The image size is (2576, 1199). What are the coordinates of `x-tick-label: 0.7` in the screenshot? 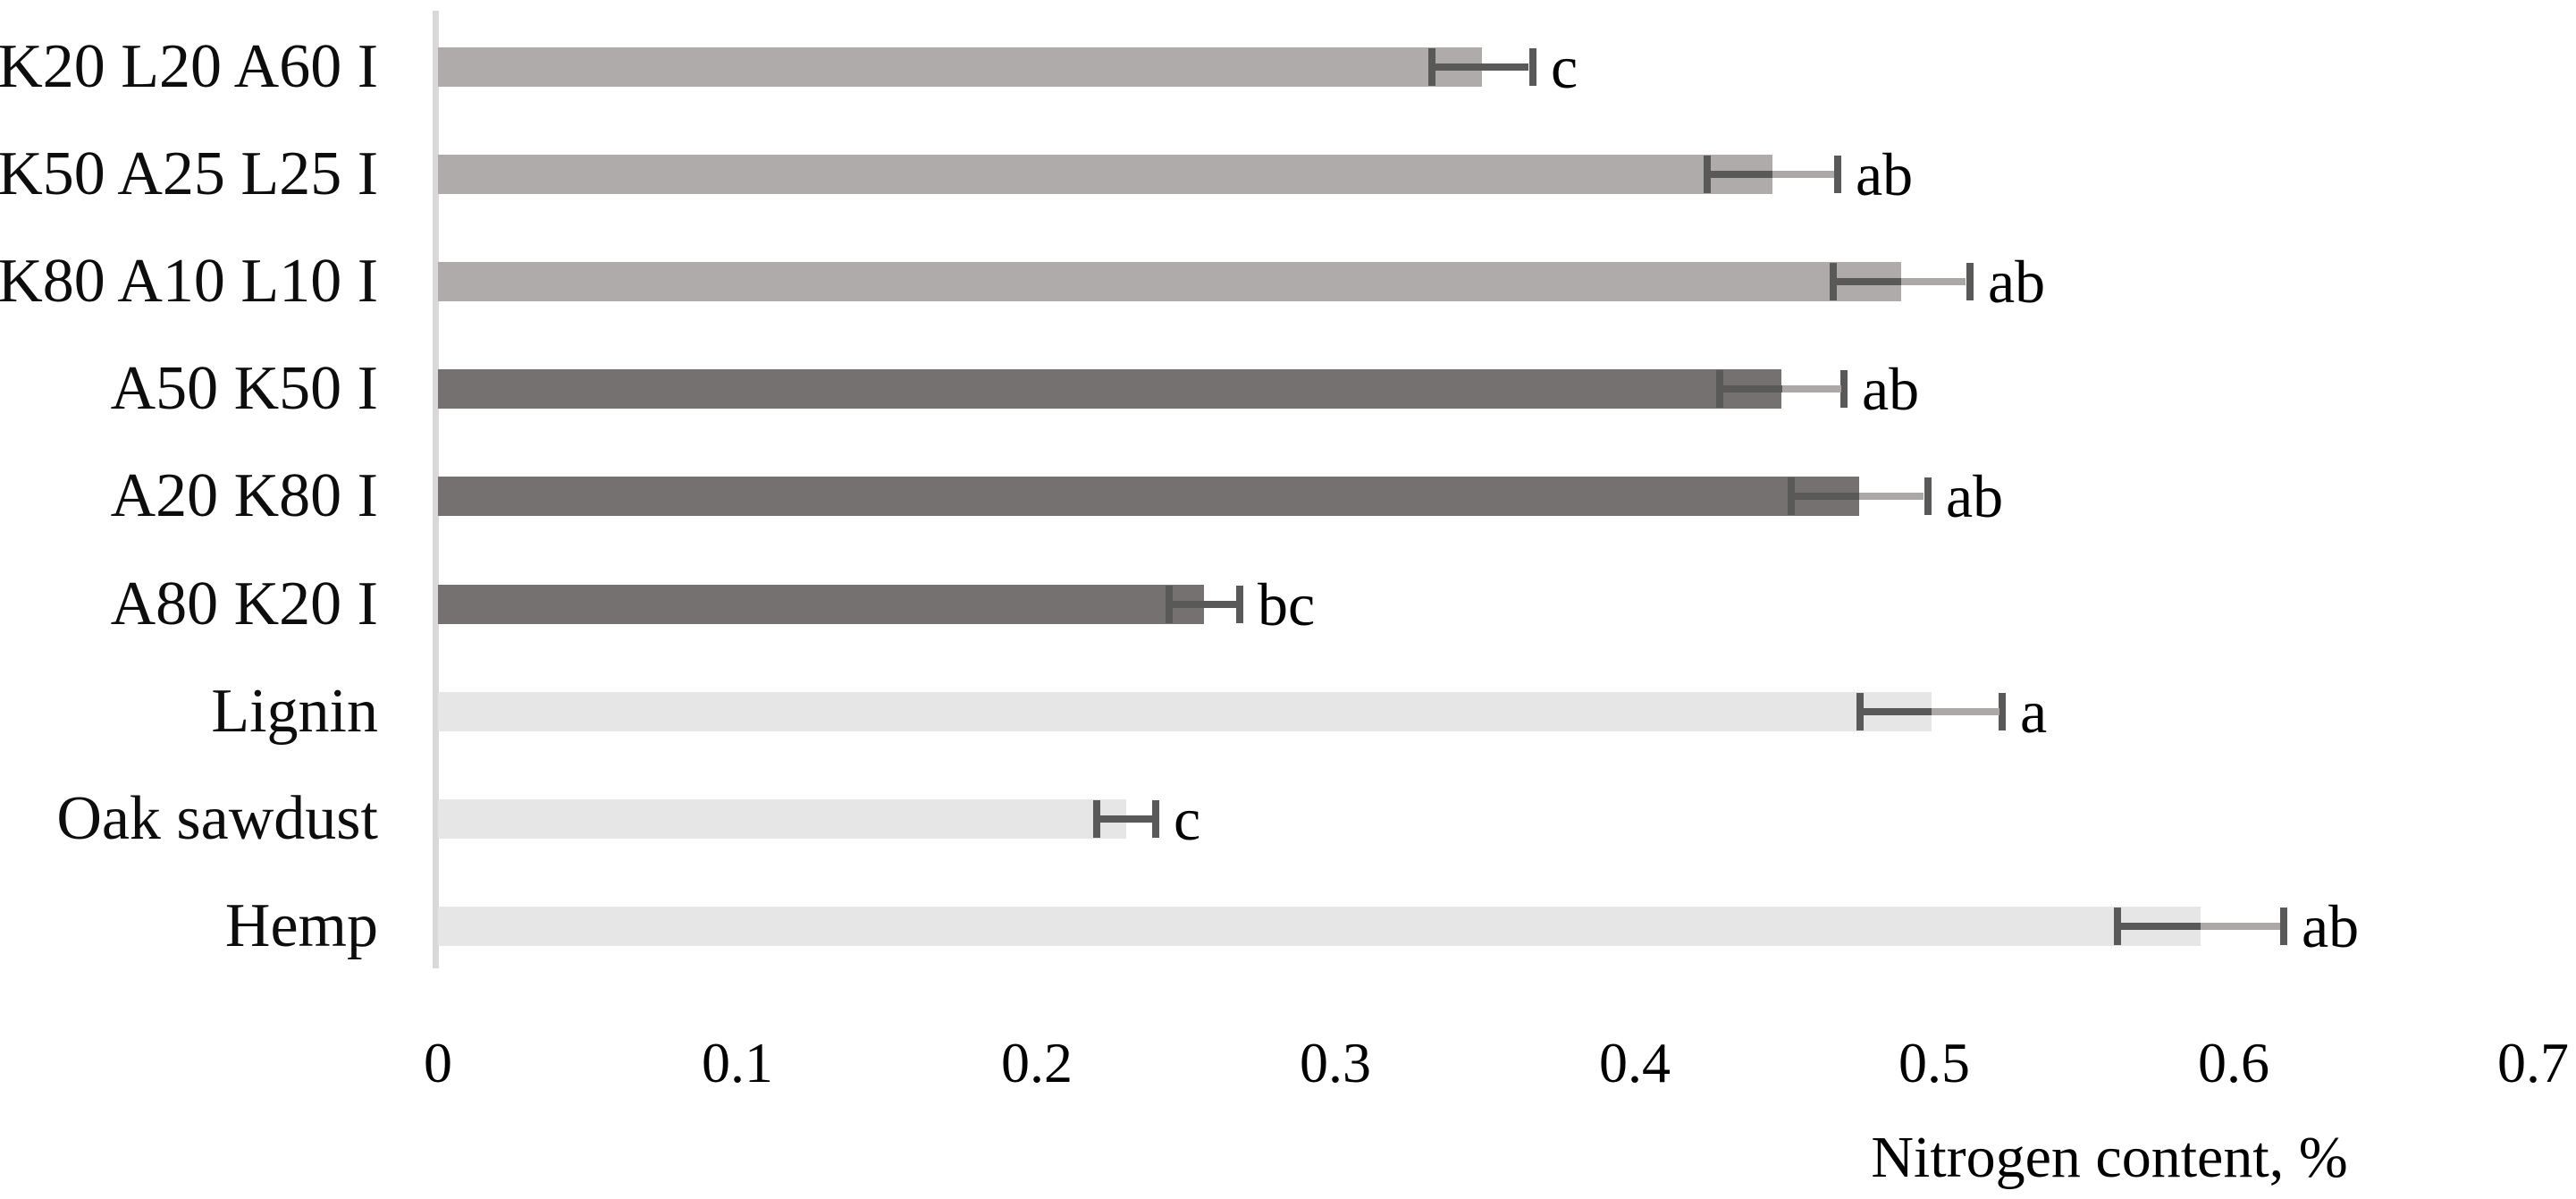 It's located at (2533, 1062).